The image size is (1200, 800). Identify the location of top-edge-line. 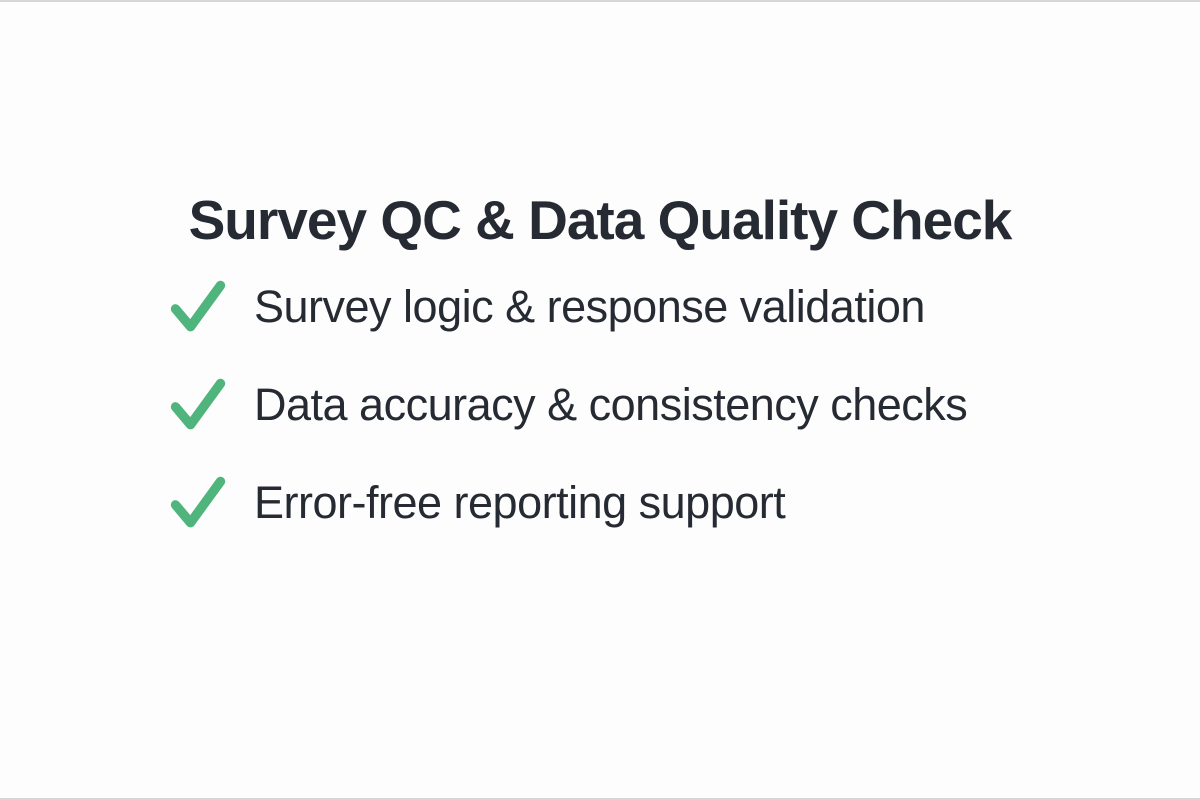
(600, 1).